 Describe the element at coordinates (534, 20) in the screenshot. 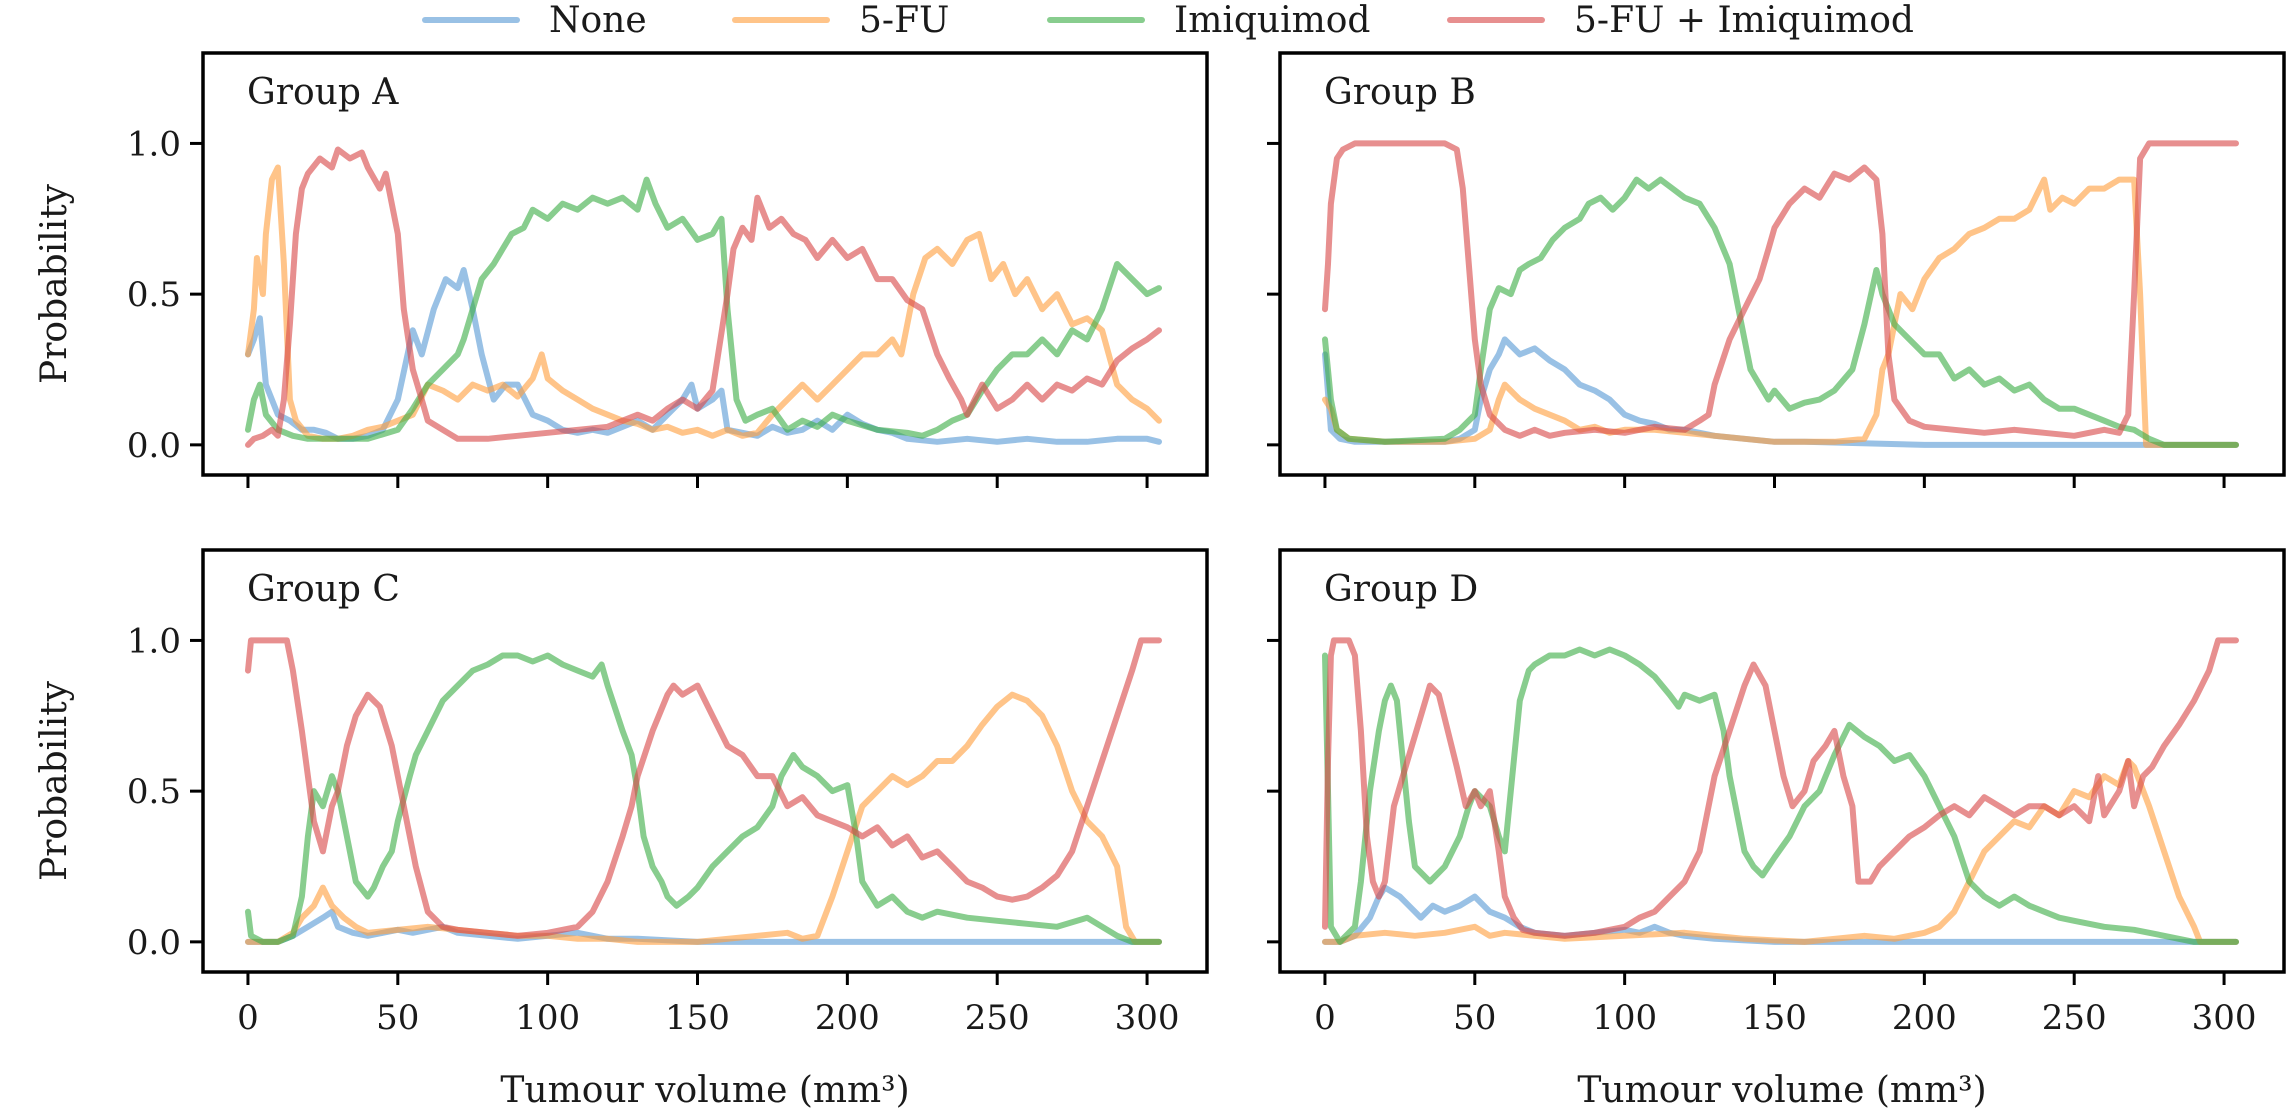

I see `legend-item: None` at that location.